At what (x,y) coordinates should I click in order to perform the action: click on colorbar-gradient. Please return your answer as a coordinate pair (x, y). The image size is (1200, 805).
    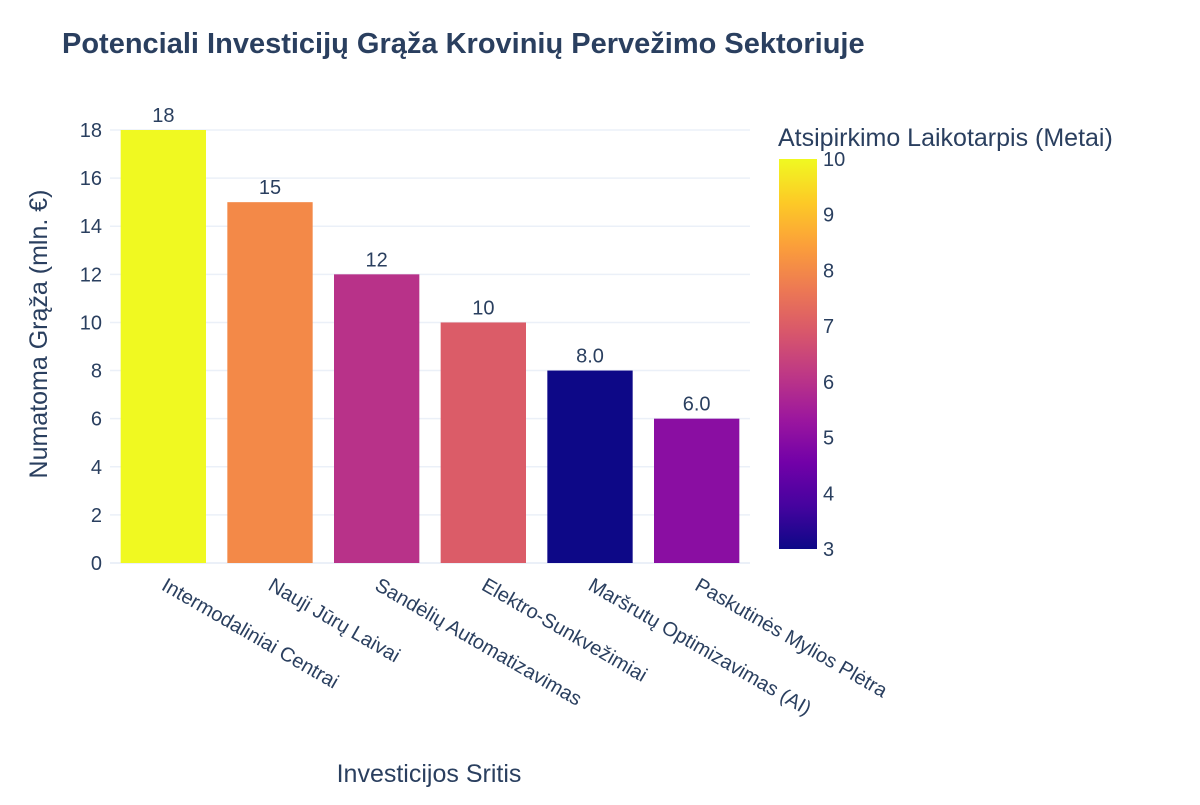
    Looking at the image, I should click on (798, 354).